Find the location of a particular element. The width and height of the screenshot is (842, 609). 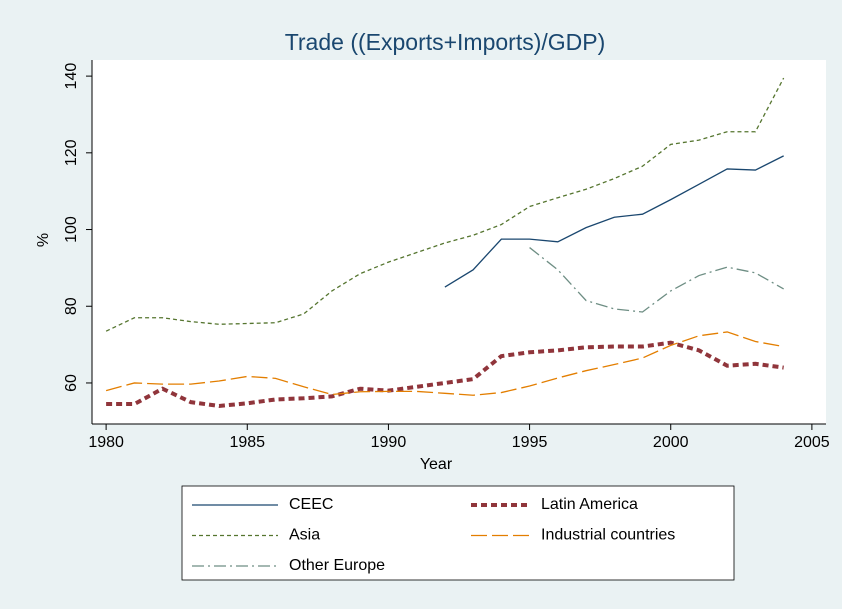

x-tick-label: 1985 is located at coordinates (247, 442).